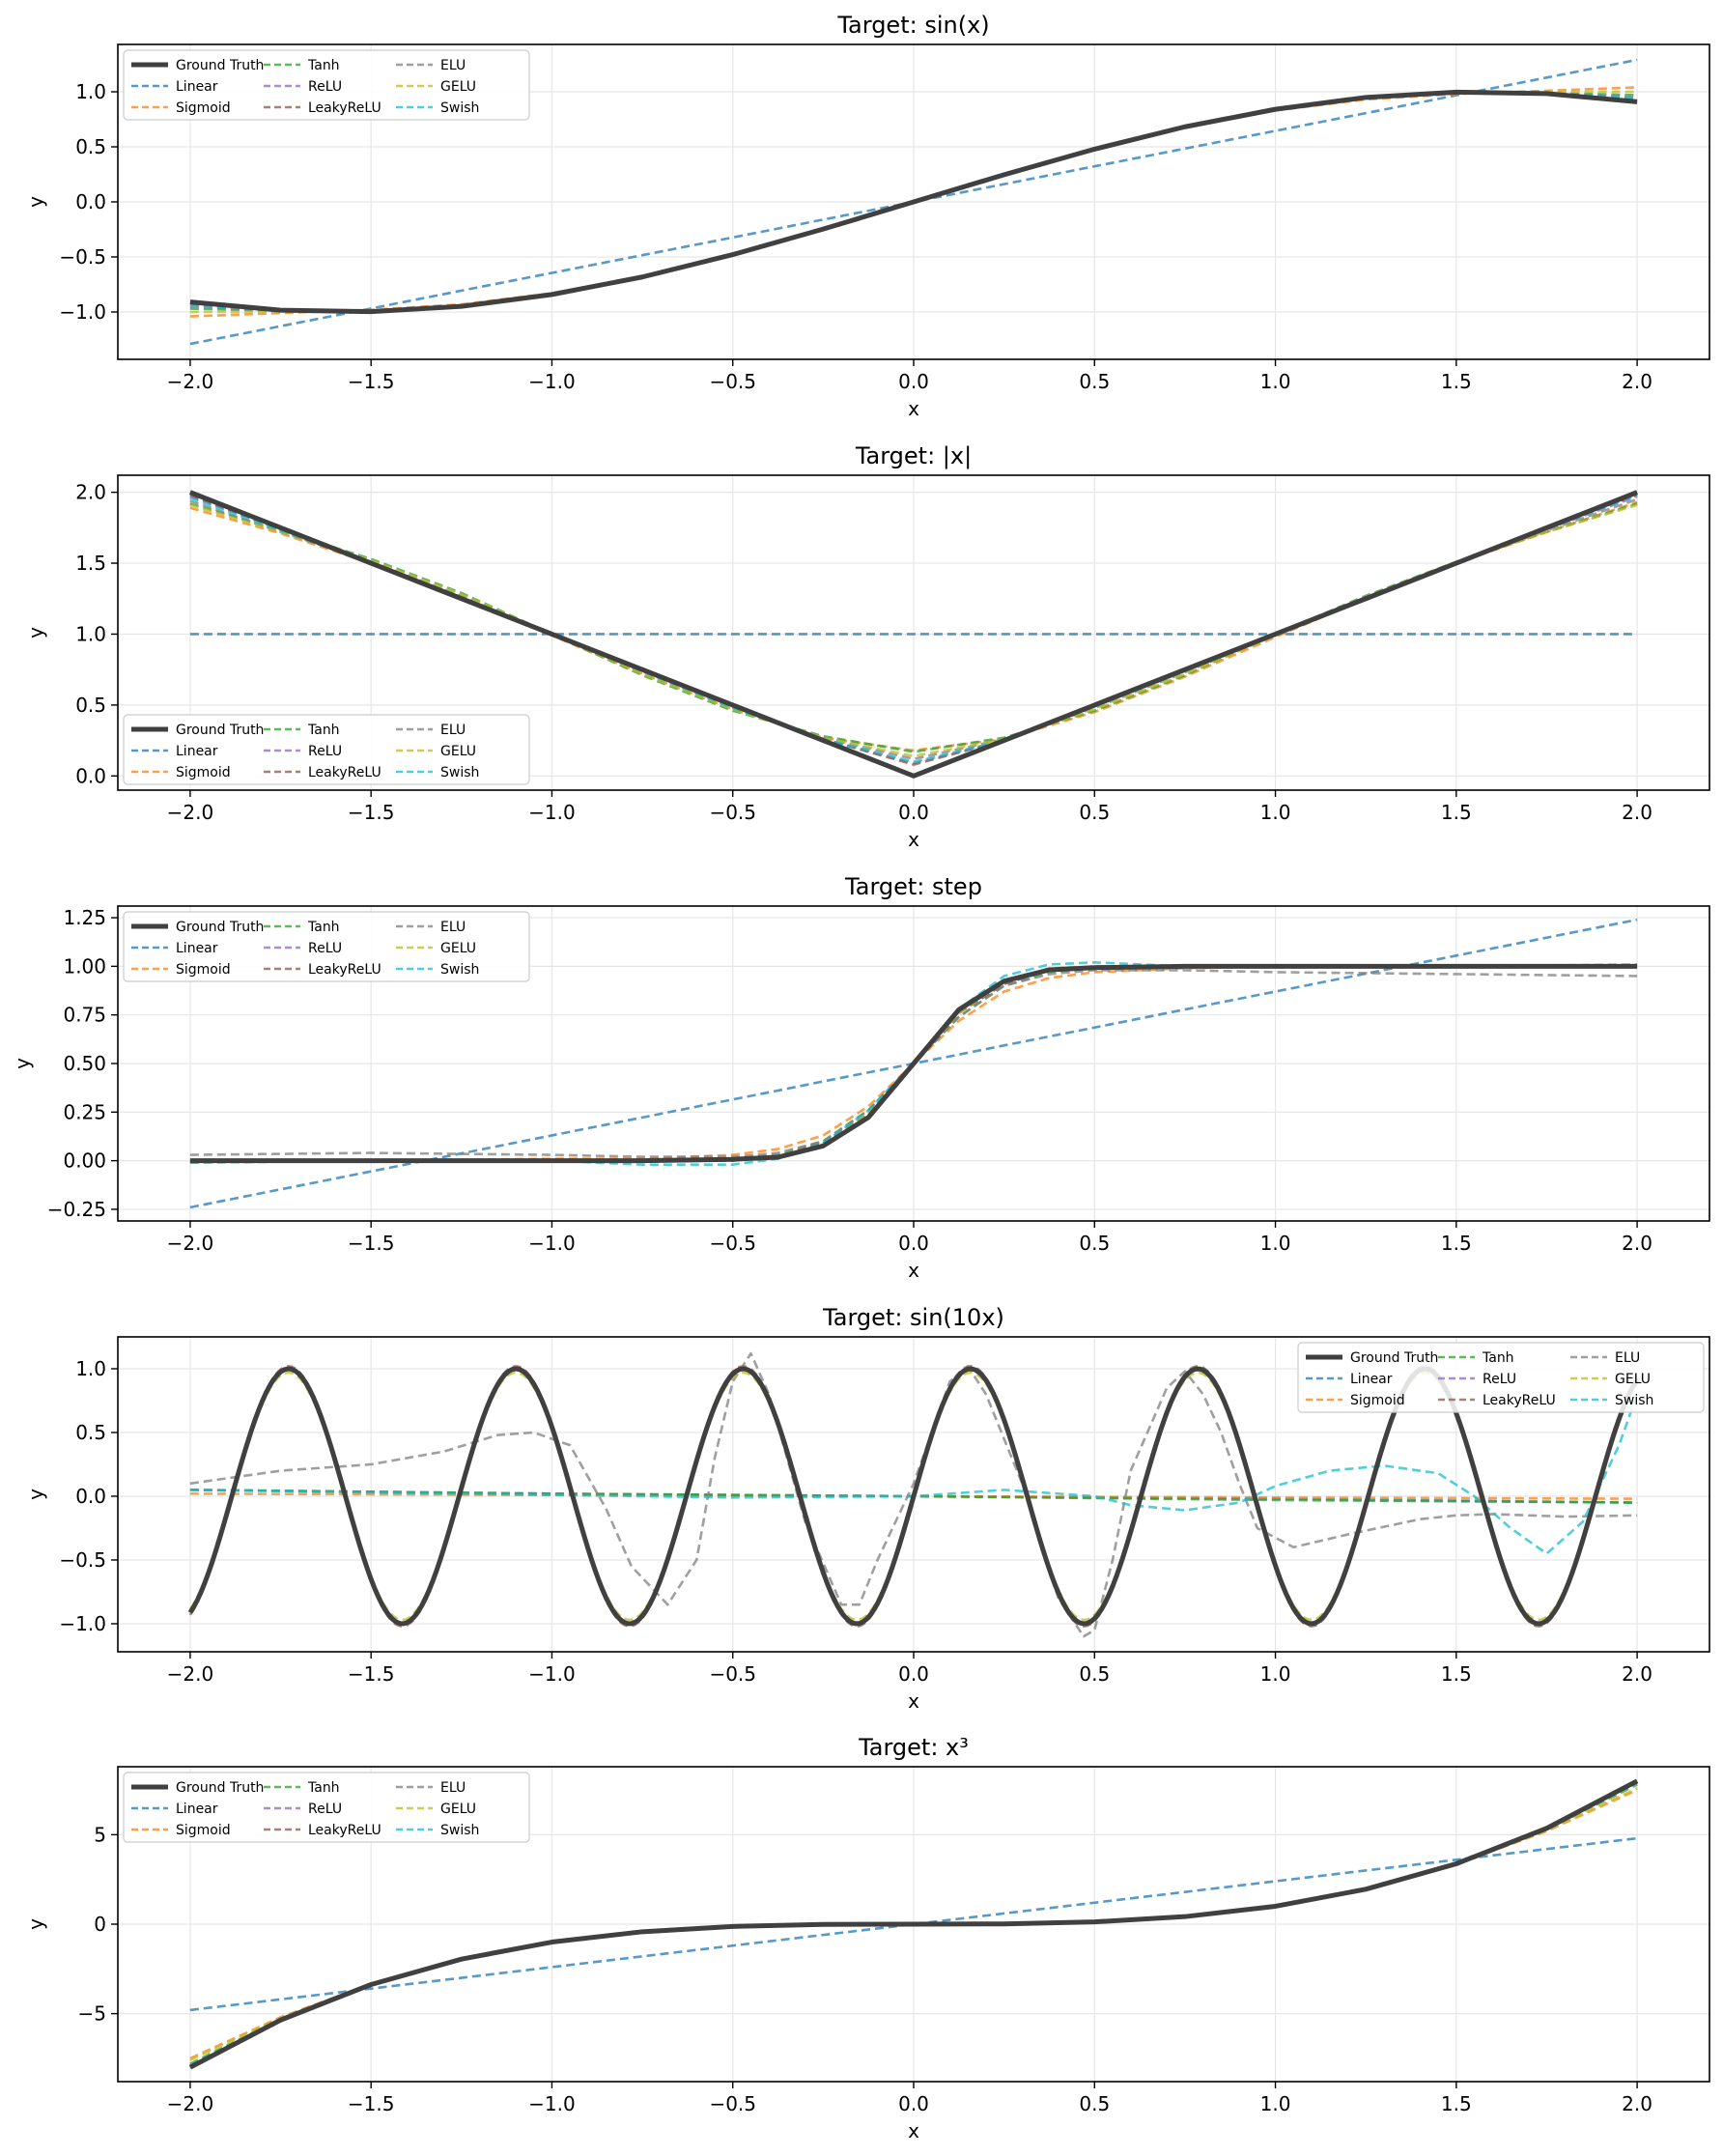 The width and height of the screenshot is (1723, 2156). Describe the element at coordinates (912, 25) in the screenshot. I see `chart-title: Target: sin(x)` at that location.